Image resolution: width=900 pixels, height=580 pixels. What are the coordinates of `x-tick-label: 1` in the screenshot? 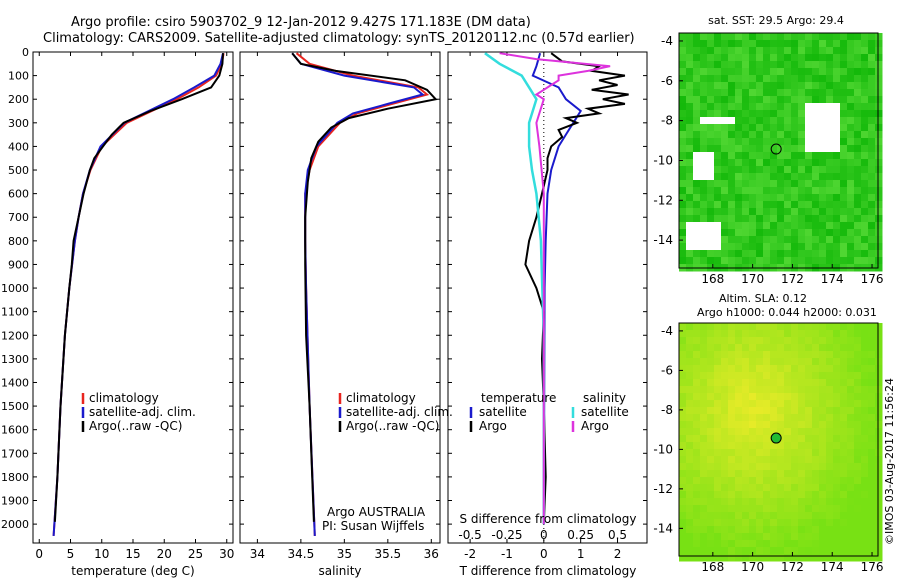 It's located at (581, 554).